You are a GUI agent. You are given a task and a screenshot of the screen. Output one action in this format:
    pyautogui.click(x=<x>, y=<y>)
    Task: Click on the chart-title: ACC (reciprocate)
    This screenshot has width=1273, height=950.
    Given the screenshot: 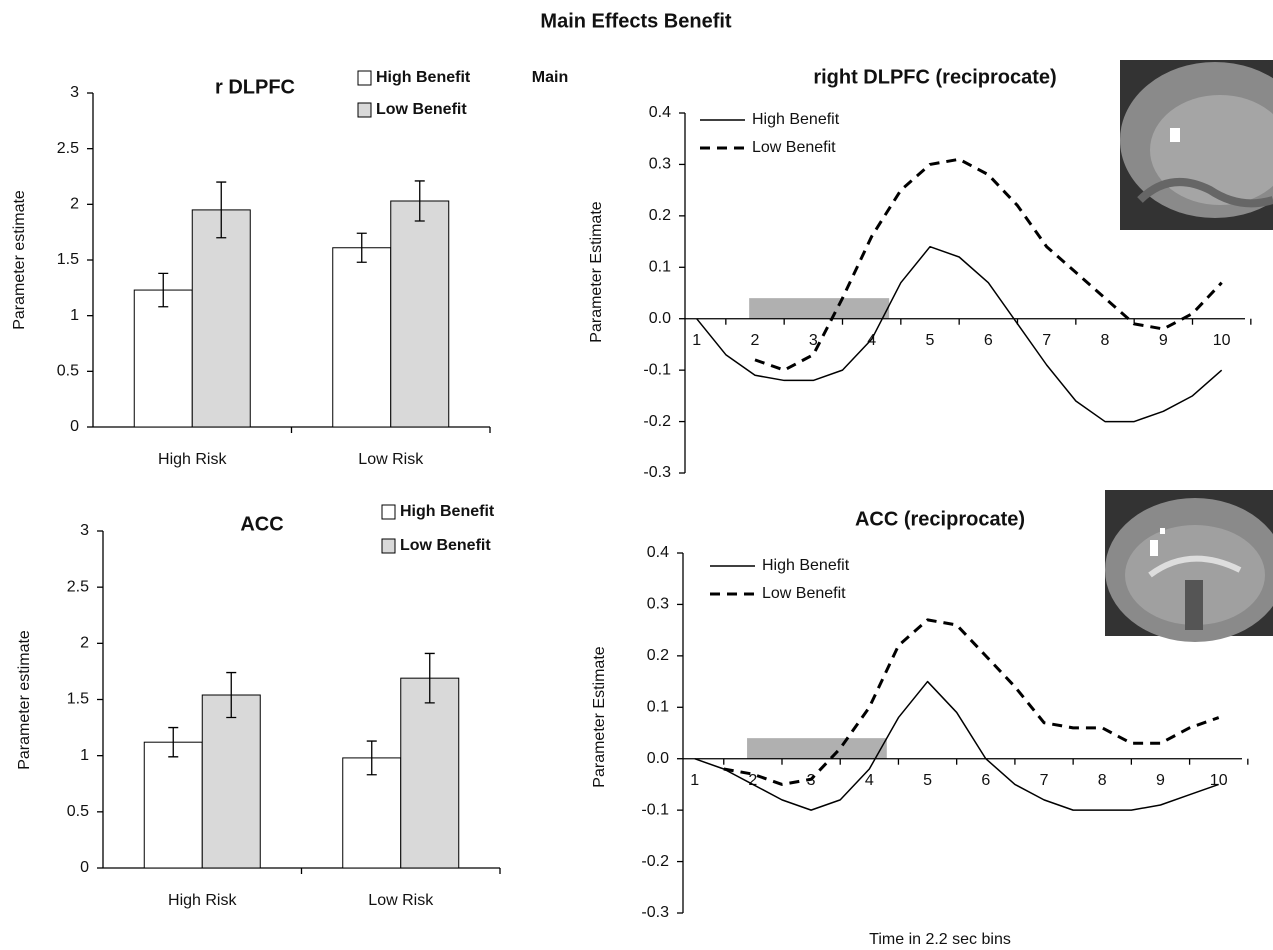 What is the action you would take?
    pyautogui.click(x=940, y=519)
    